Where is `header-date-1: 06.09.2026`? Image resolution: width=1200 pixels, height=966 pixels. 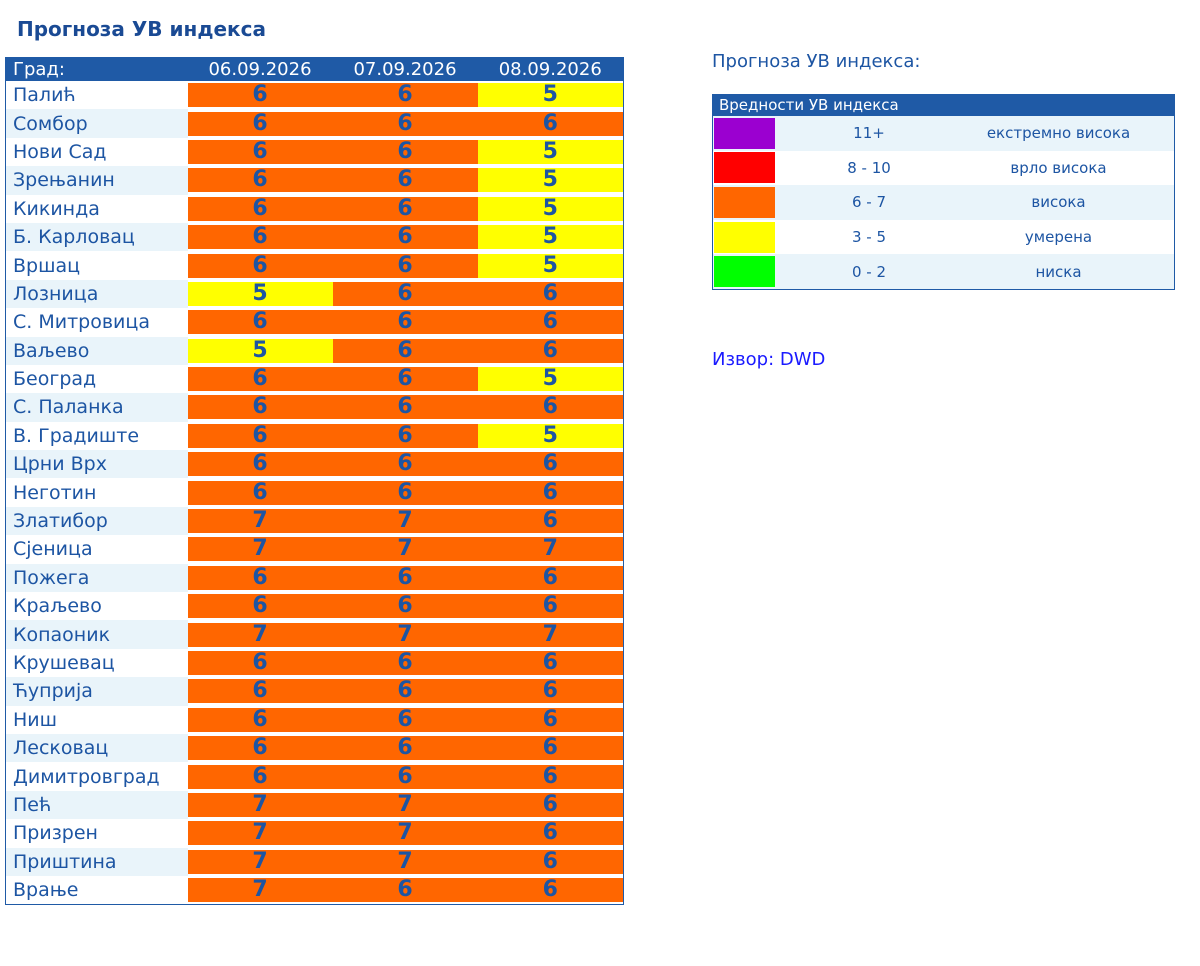
header-date-1: 06.09.2026 is located at coordinates (260, 69).